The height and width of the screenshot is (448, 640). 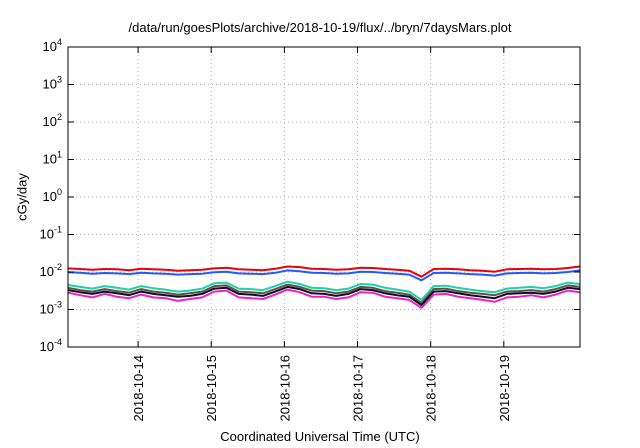 What do you see at coordinates (211, 388) in the screenshot?
I see `x-tick-label: 2018-10-15` at bounding box center [211, 388].